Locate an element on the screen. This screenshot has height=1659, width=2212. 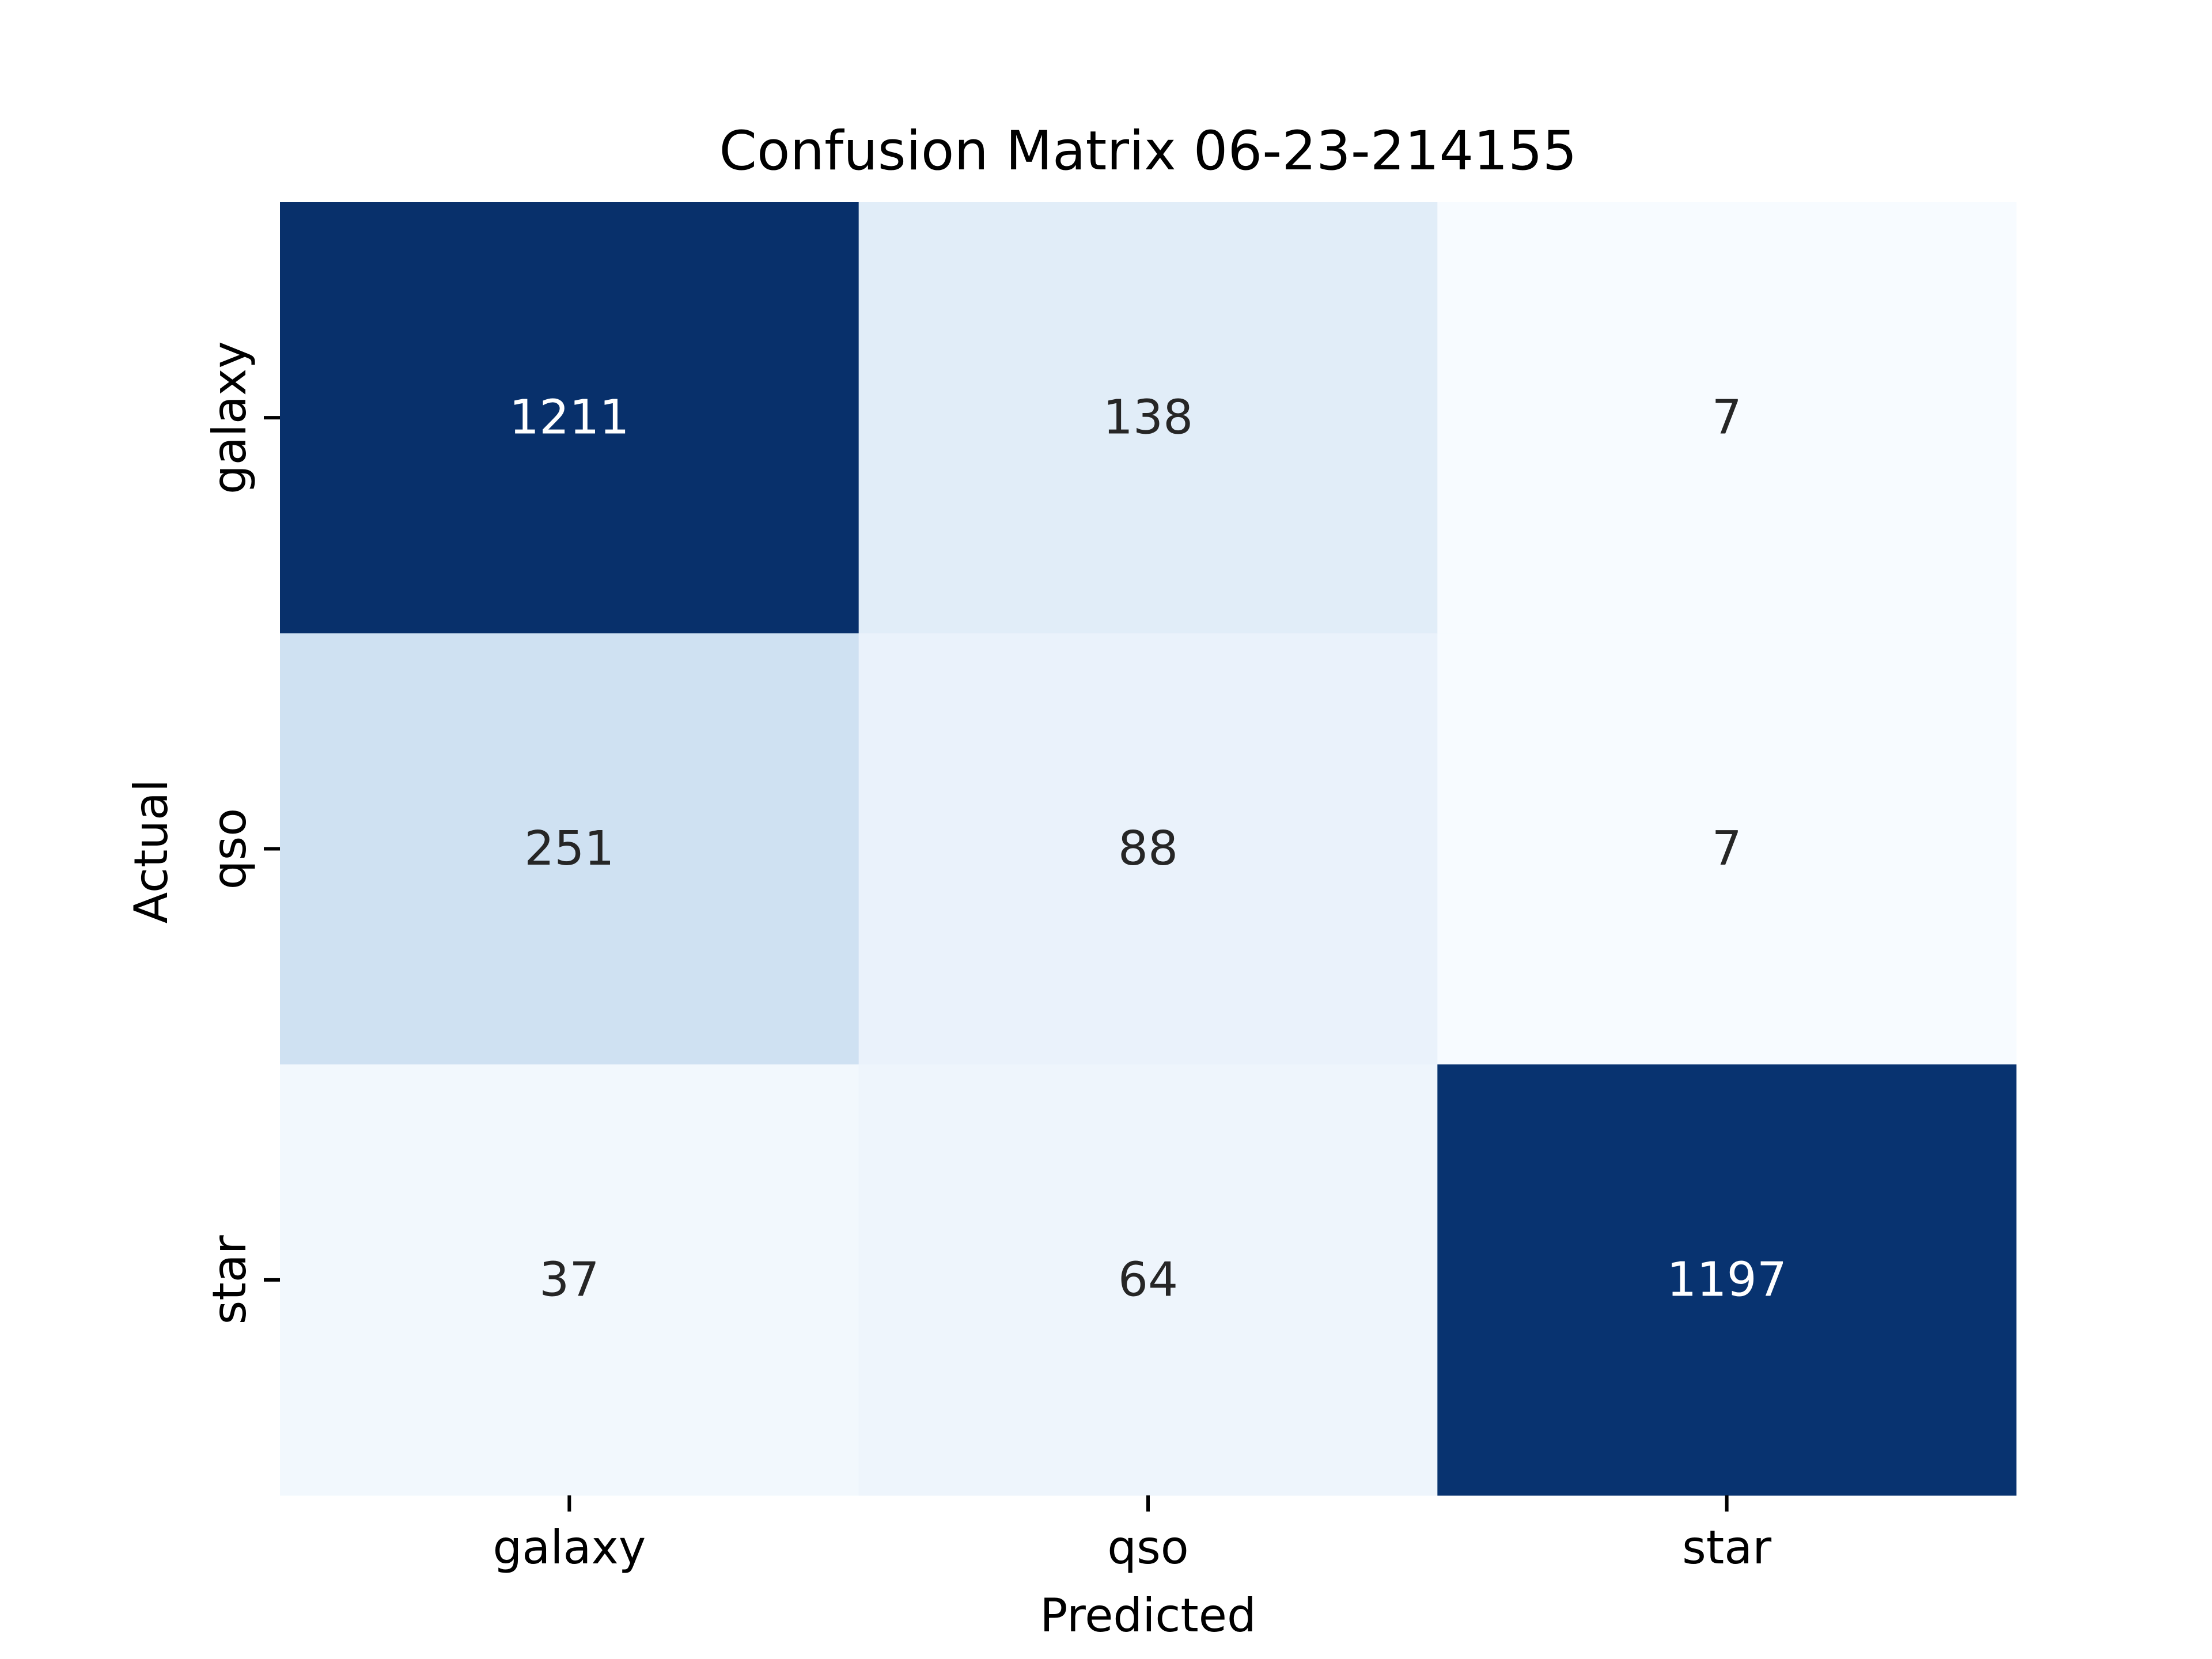
heatmap-cell-star-galaxy is located at coordinates (569, 1280).